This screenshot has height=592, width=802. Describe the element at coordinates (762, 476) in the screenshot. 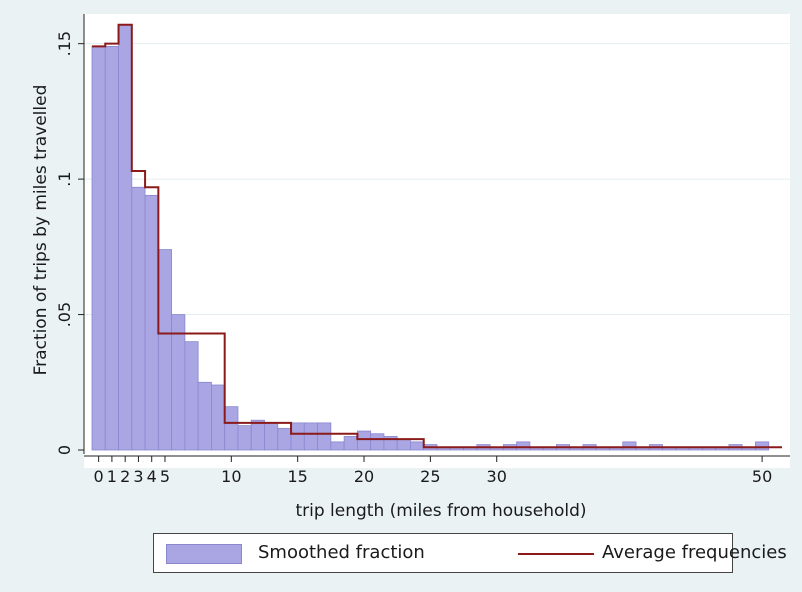

I see `x-tick-label: 50` at that location.